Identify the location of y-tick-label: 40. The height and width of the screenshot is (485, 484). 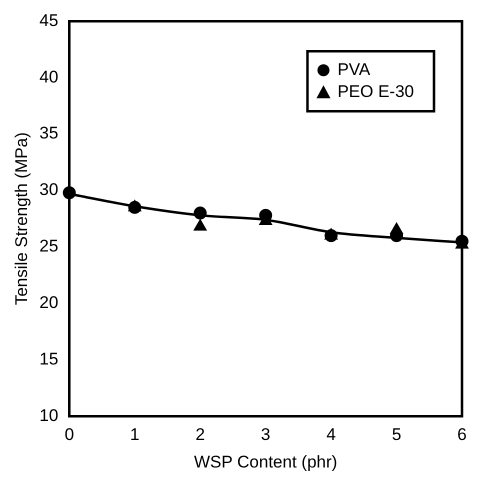
(48, 76).